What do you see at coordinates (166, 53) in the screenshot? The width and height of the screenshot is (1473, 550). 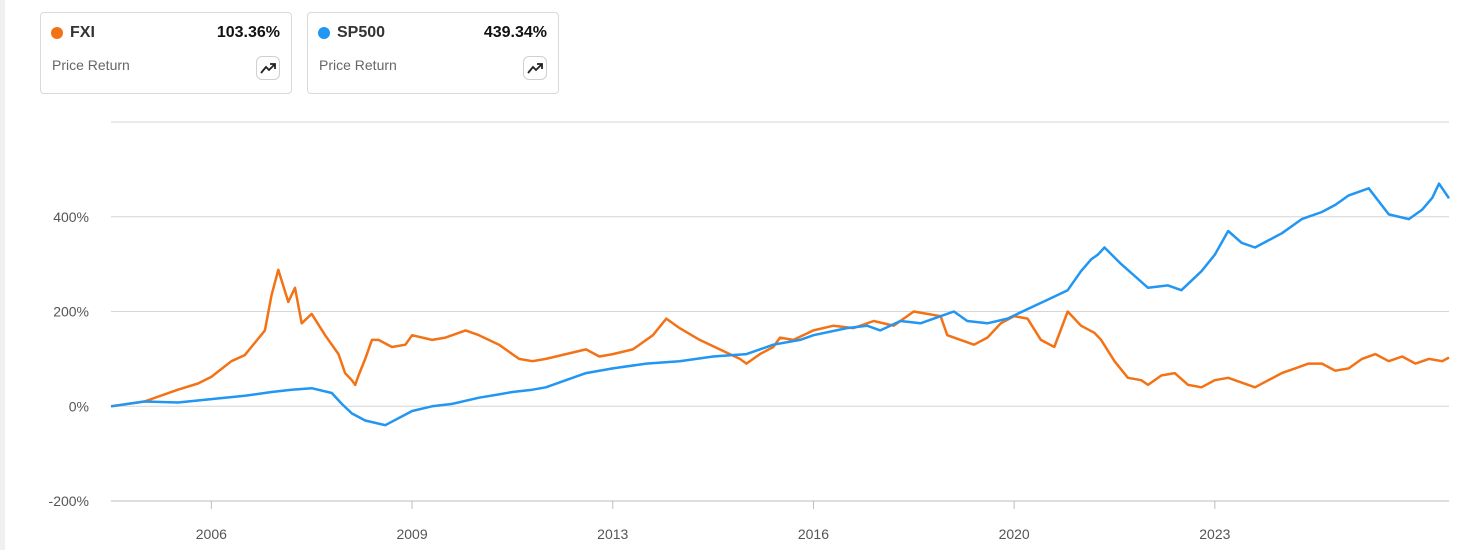 I see `legend-card-fxi: FXI 103.36% Price Return` at bounding box center [166, 53].